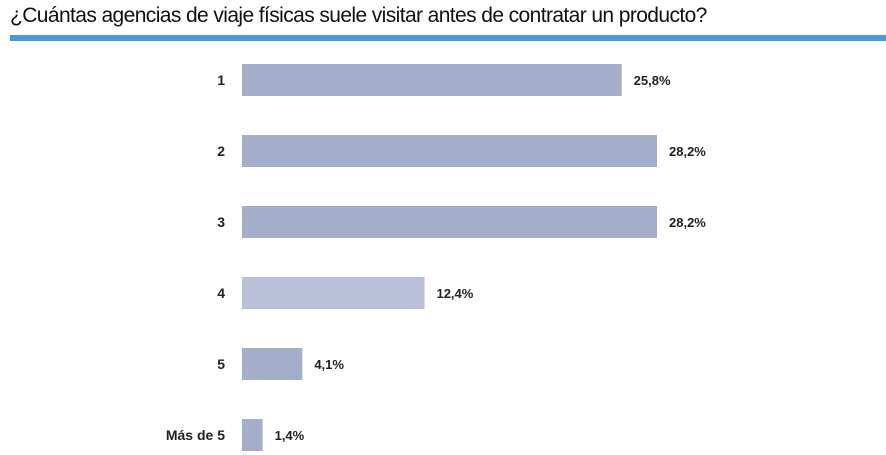 The width and height of the screenshot is (886, 455). Describe the element at coordinates (221, 293) in the screenshot. I see `category-label: 4` at that location.